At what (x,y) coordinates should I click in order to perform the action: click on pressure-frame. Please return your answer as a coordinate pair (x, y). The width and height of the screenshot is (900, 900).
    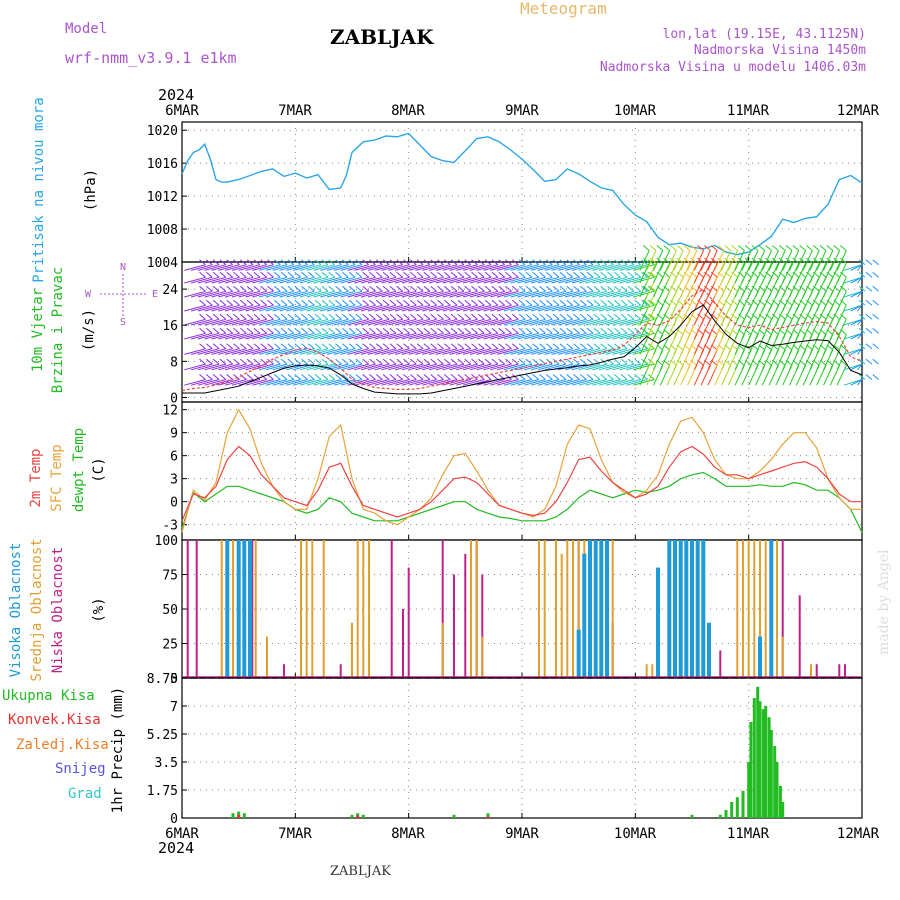
    Looking at the image, I should click on (522, 192).